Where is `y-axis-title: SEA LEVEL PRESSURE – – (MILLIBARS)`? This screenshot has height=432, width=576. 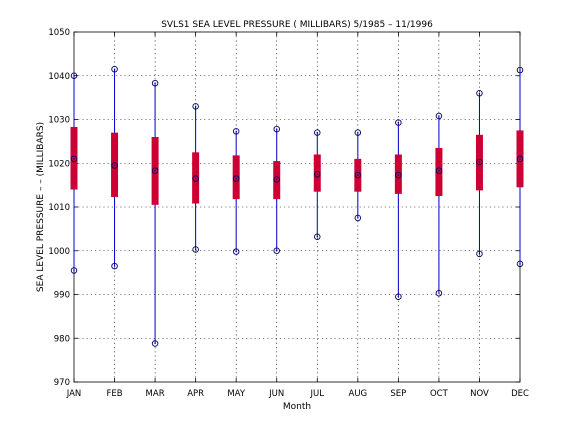
y-axis-title: SEA LEVEL PRESSURE – – (MILLIBARS) is located at coordinates (41, 207).